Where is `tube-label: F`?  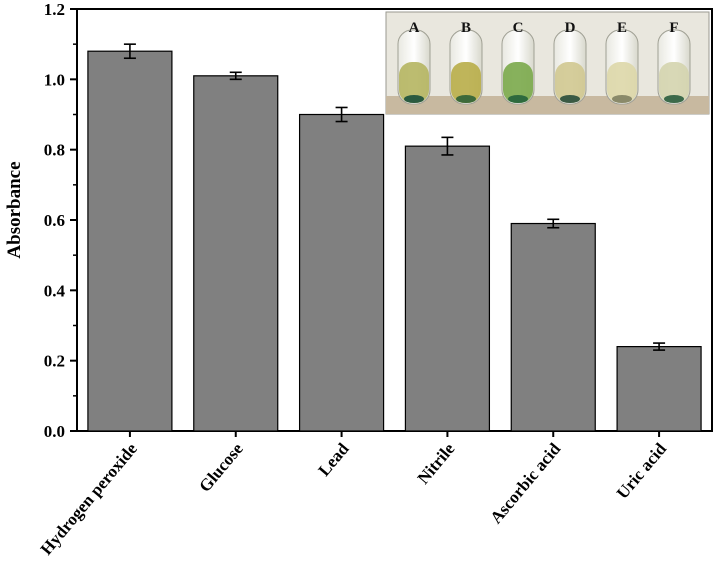 tube-label: F is located at coordinates (673, 28).